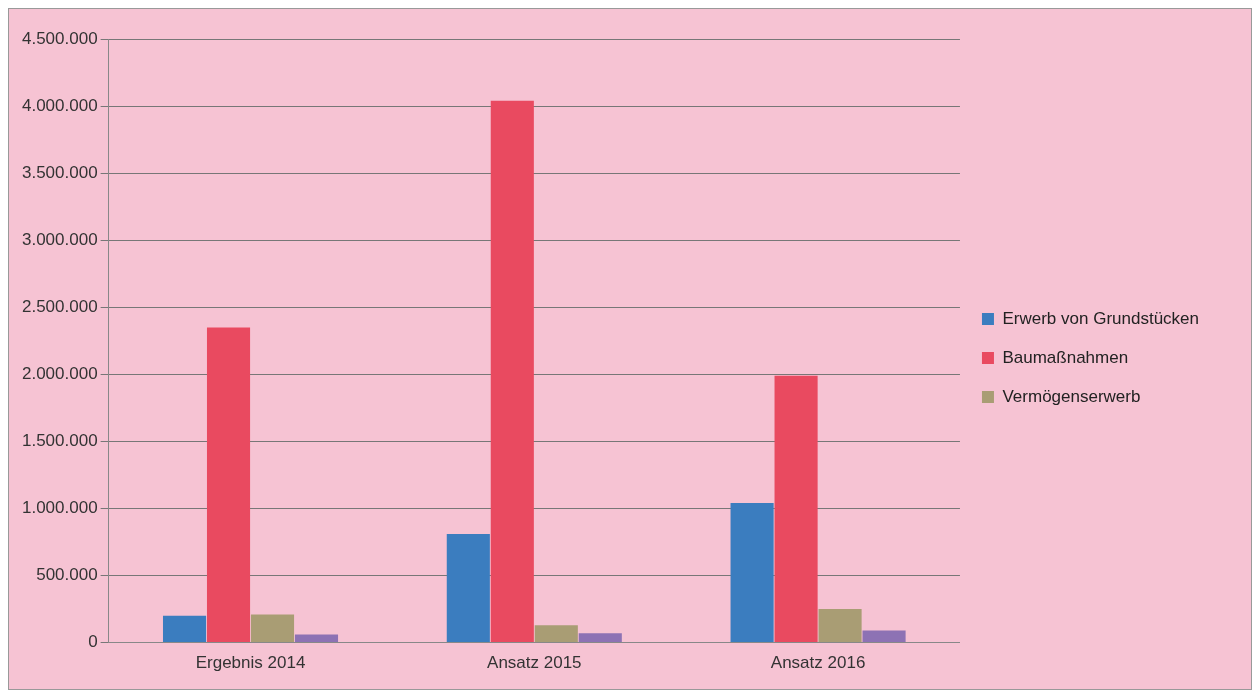 The height and width of the screenshot is (696, 1258). I want to click on x-tick-label: Ansatz 2015, so click(534, 663).